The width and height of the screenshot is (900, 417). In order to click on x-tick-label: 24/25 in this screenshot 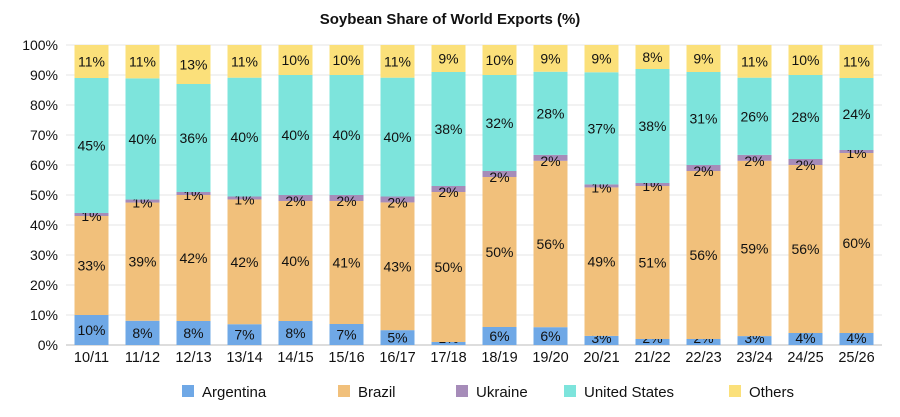, I will do `click(805, 358)`.